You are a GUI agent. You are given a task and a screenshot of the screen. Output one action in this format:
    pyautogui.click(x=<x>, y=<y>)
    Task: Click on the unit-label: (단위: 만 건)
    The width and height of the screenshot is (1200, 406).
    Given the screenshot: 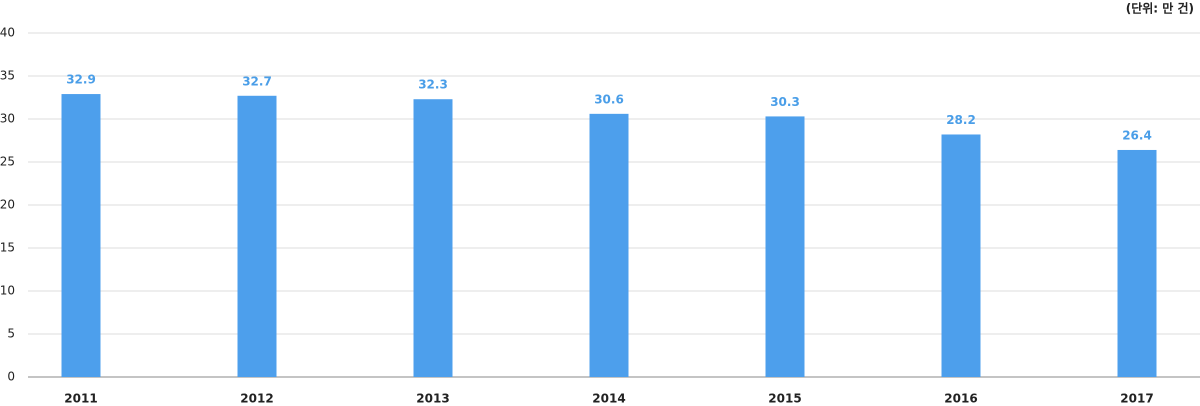 What is the action you would take?
    pyautogui.click(x=1160, y=8)
    